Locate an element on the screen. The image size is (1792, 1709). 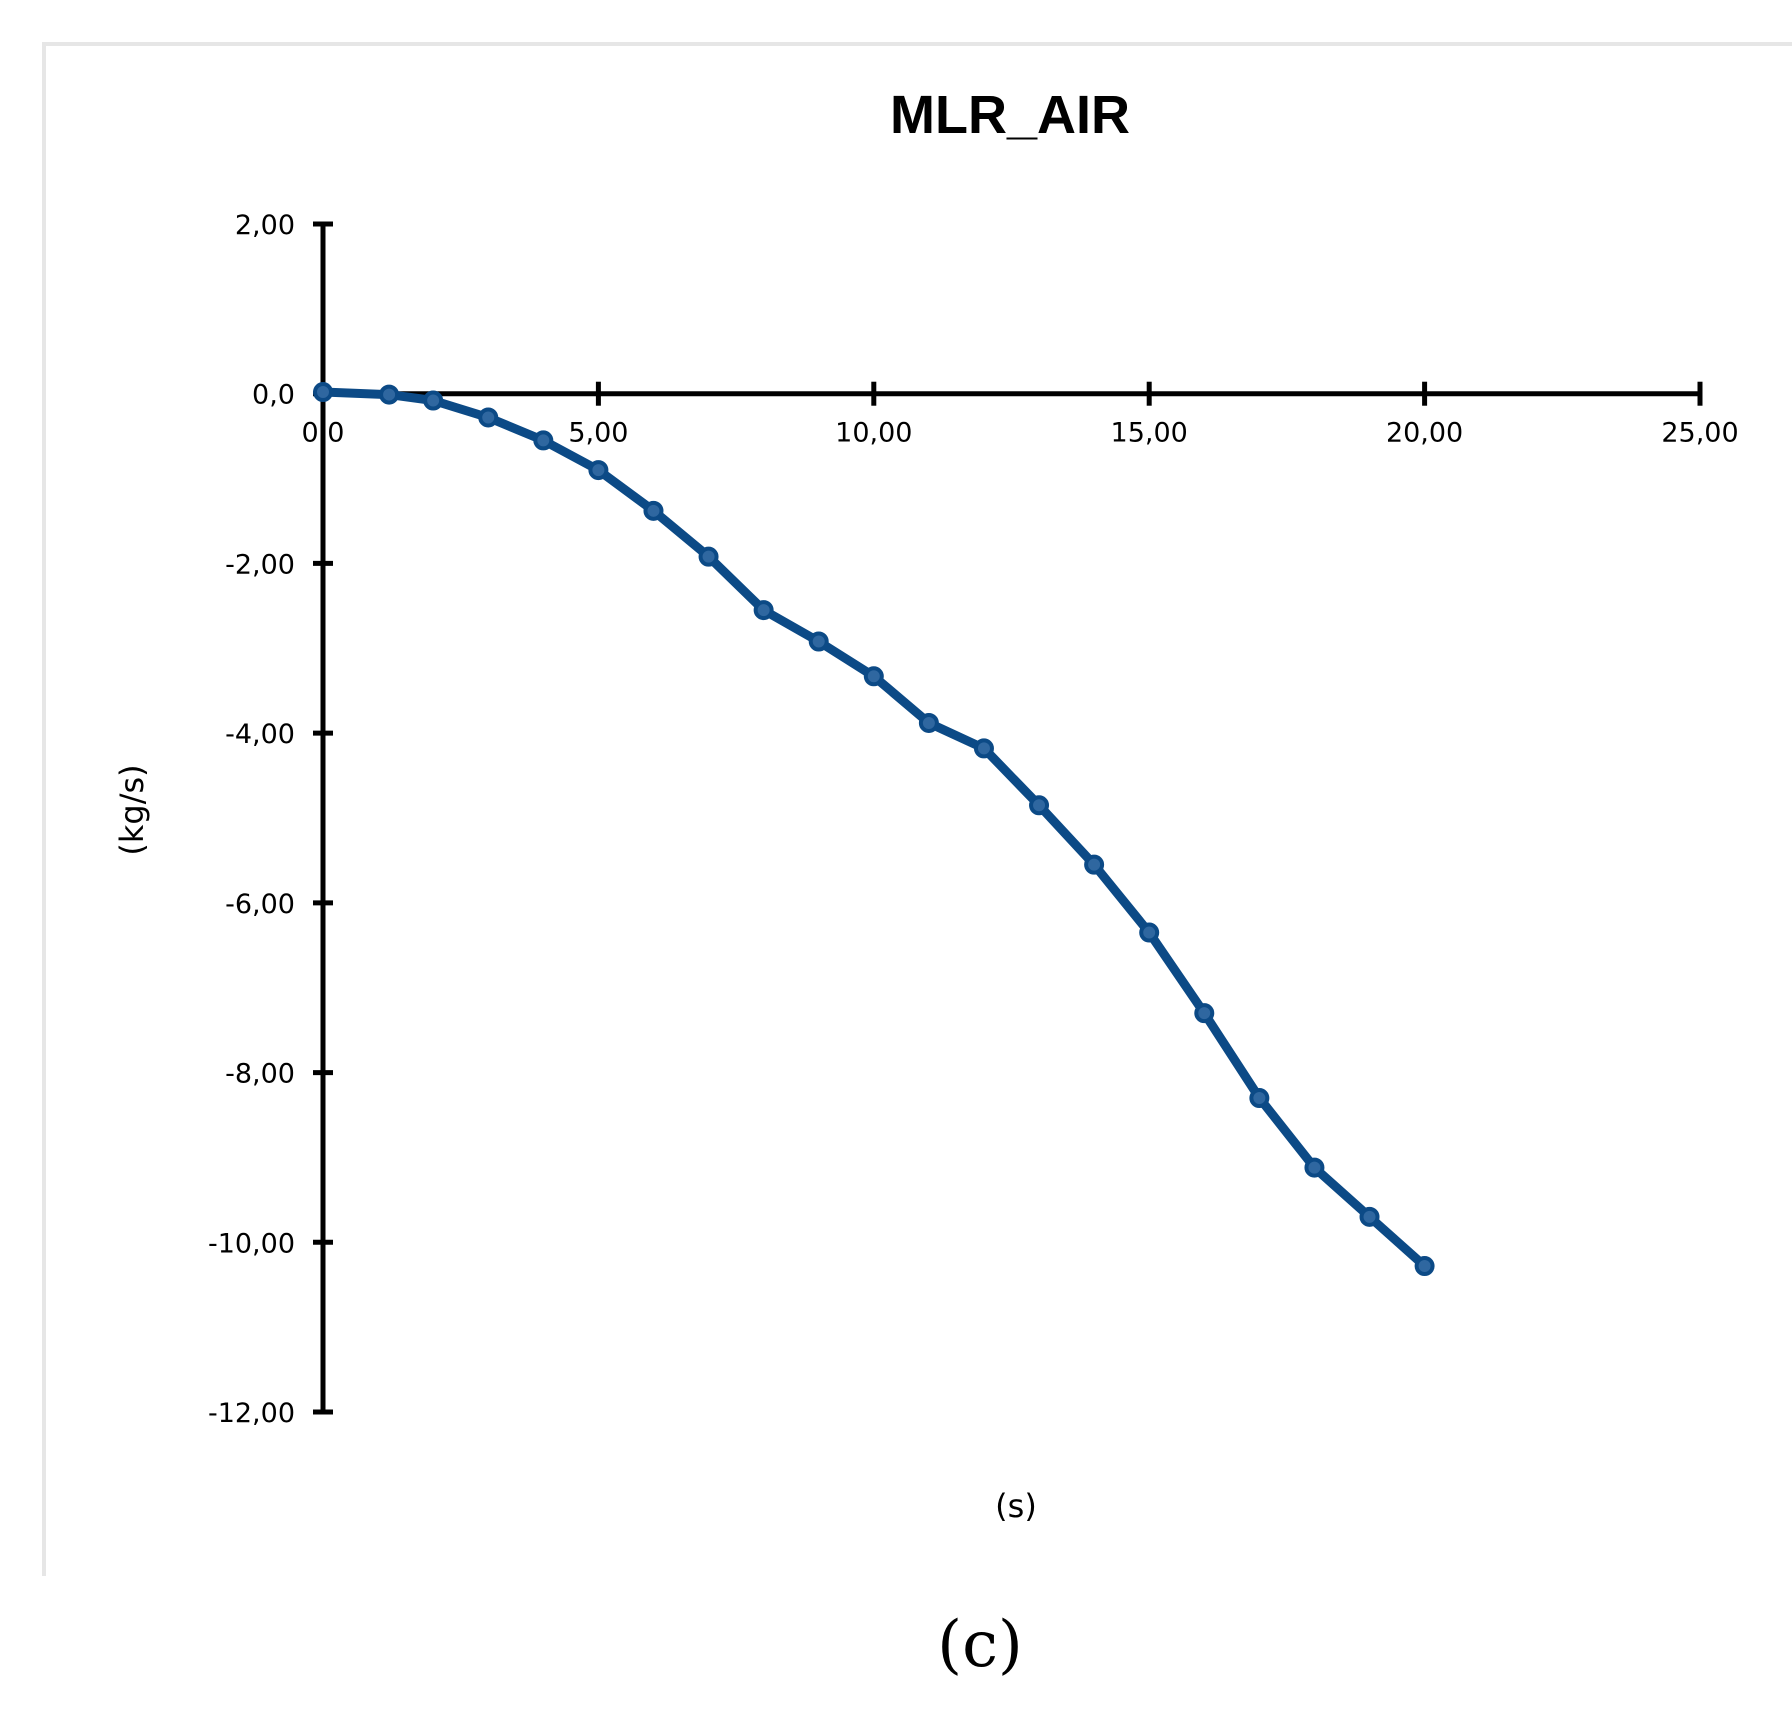
y-tick-label: -2,00 is located at coordinates (260, 564).